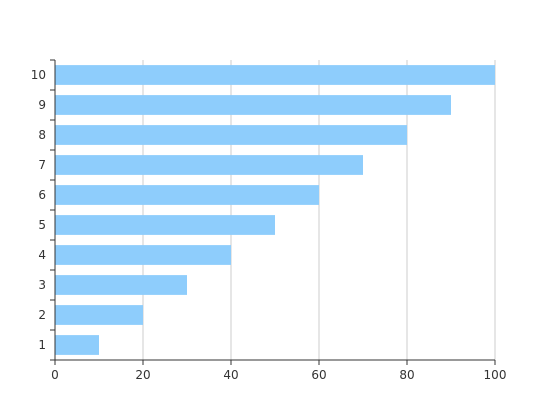 This screenshot has height=420, width=550. What do you see at coordinates (43, 210) in the screenshot?
I see `y-axis-ticks: 1 2 3 4 5 6 7 8 9 10` at bounding box center [43, 210].